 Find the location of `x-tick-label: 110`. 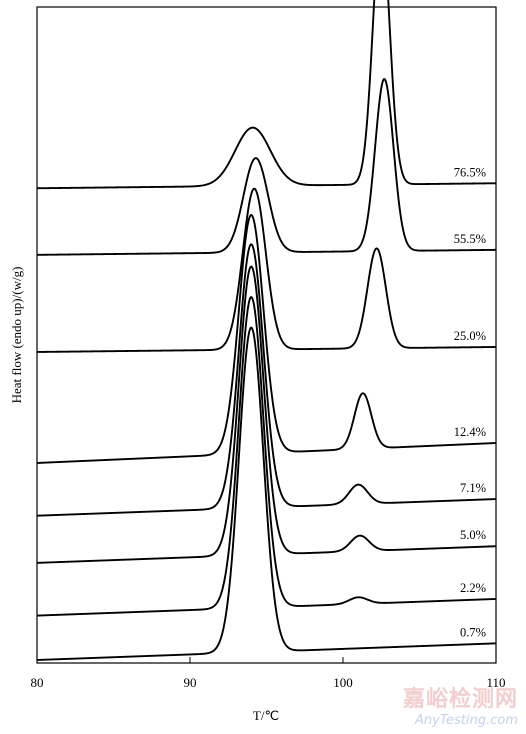

x-tick-label: 110 is located at coordinates (495, 682).